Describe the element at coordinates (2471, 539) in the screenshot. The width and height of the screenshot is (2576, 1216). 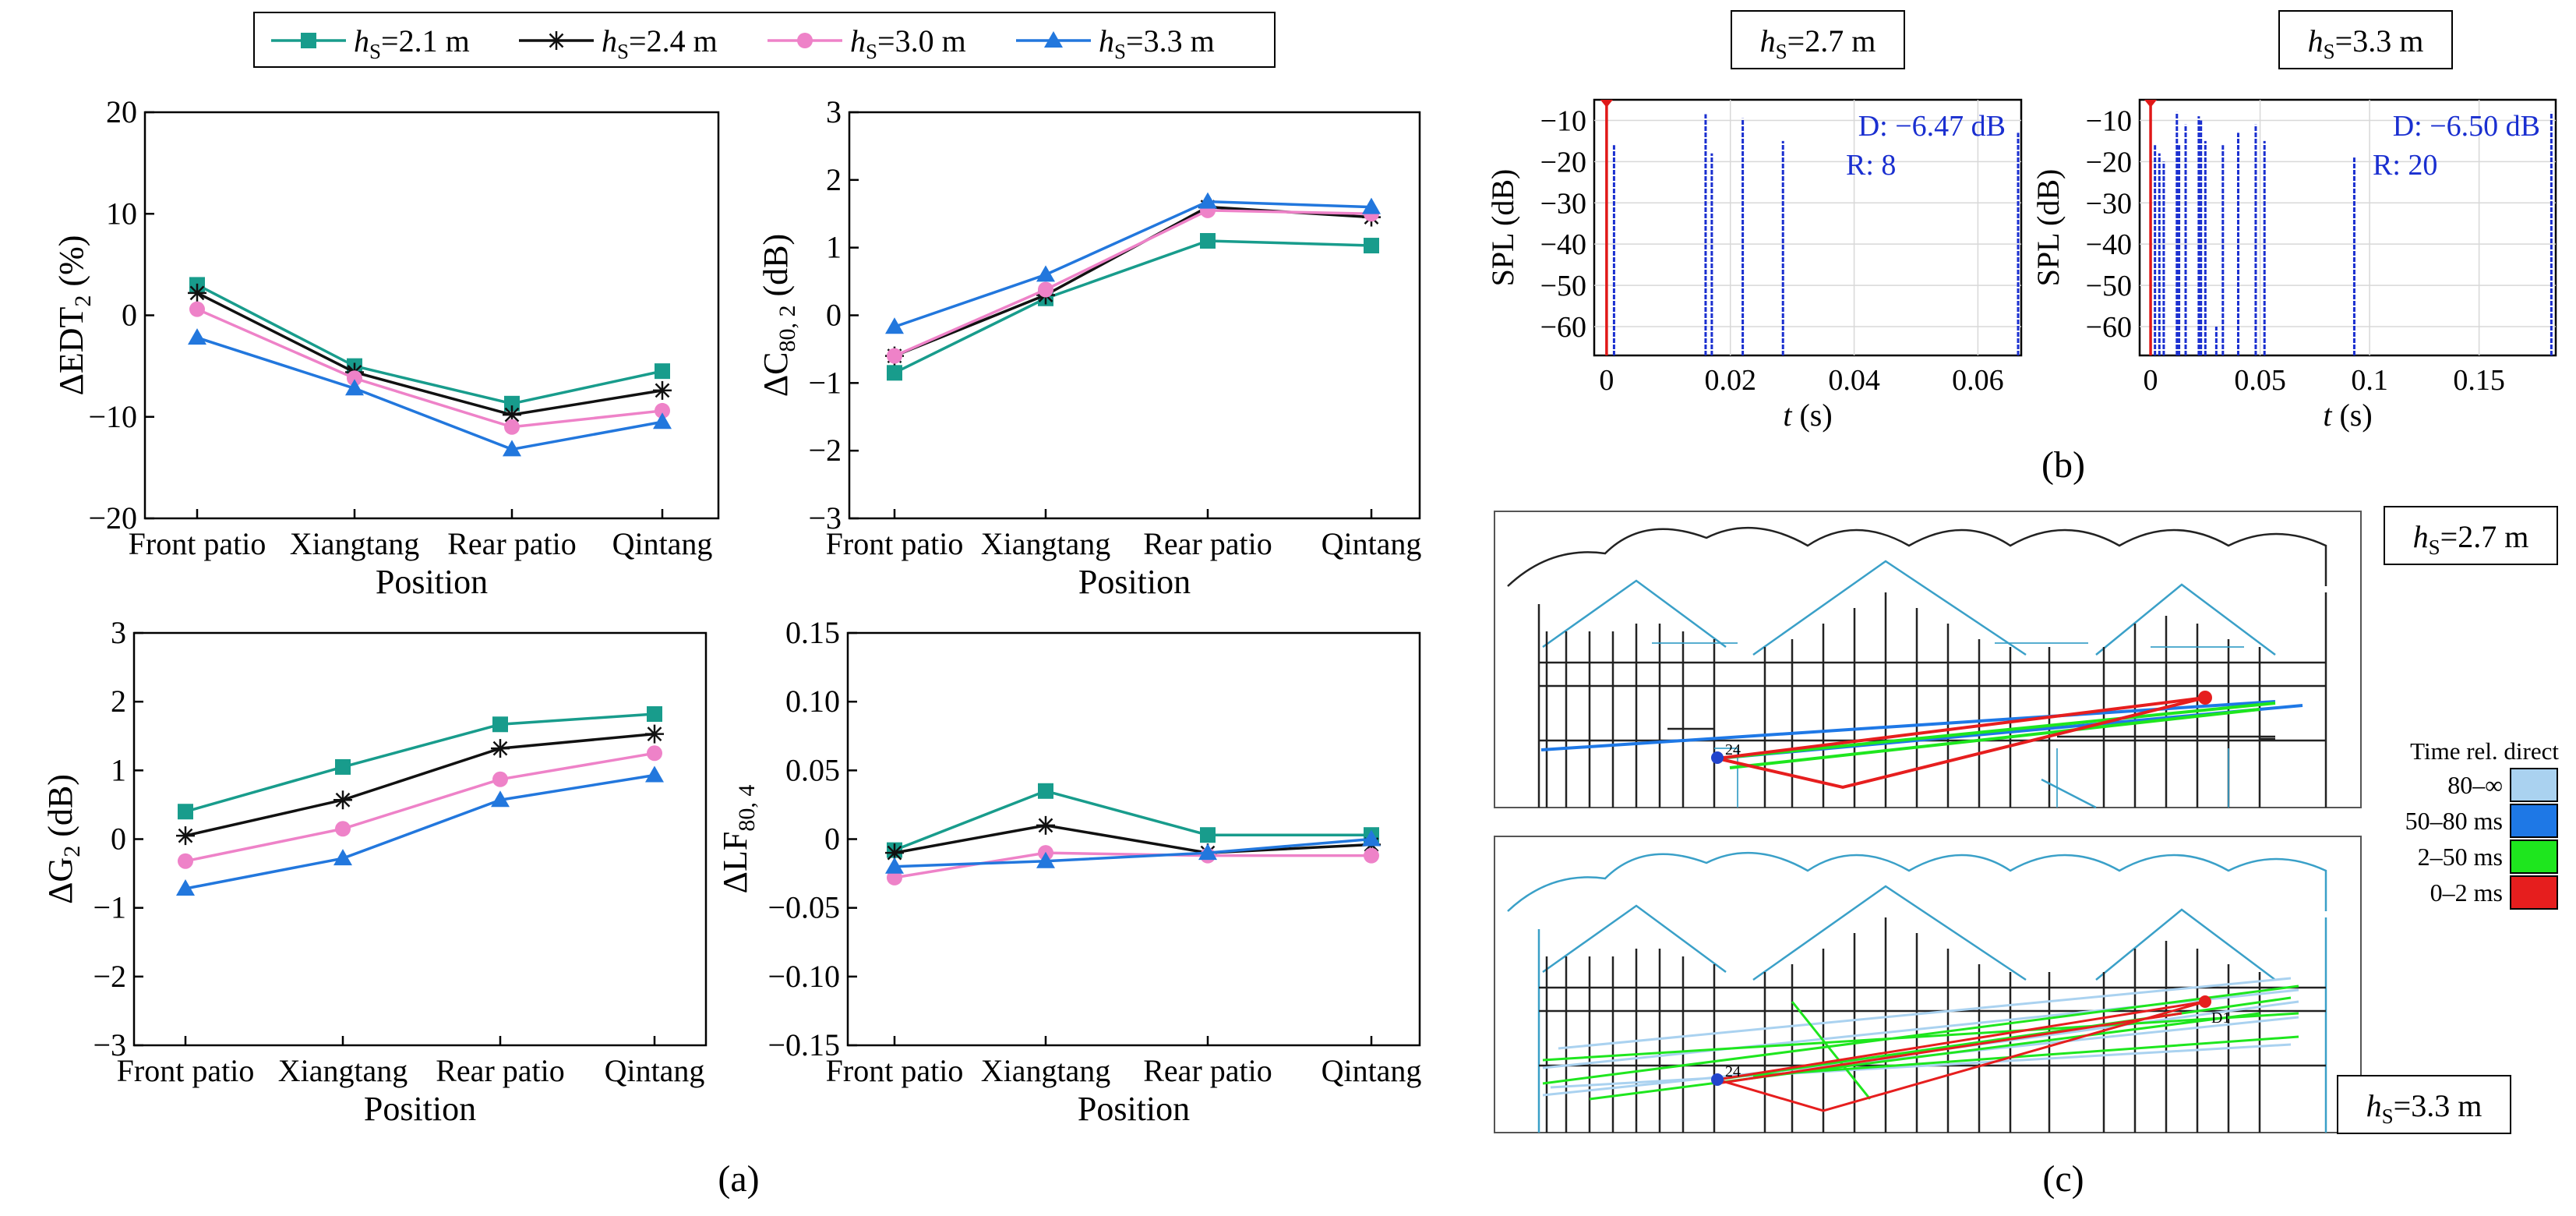
I see `raytrace-top-label: hS=2.7 m` at that location.